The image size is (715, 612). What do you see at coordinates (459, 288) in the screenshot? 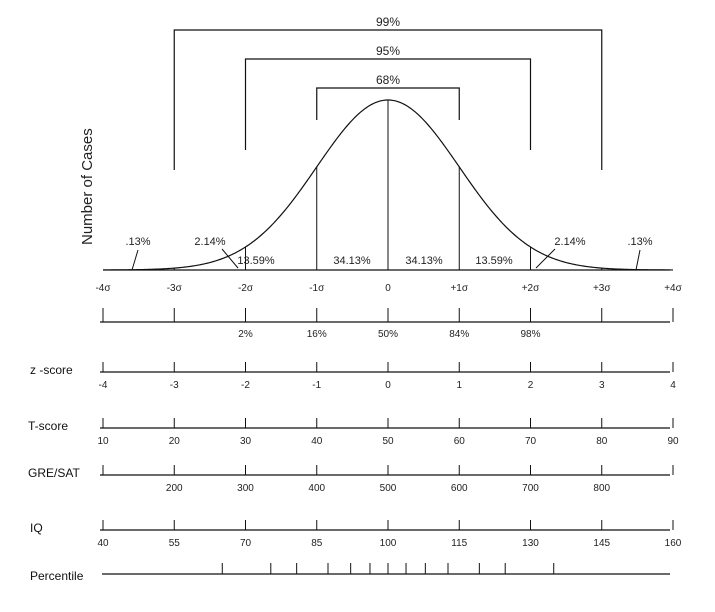
I see `sigma-label: +1σ` at bounding box center [459, 288].